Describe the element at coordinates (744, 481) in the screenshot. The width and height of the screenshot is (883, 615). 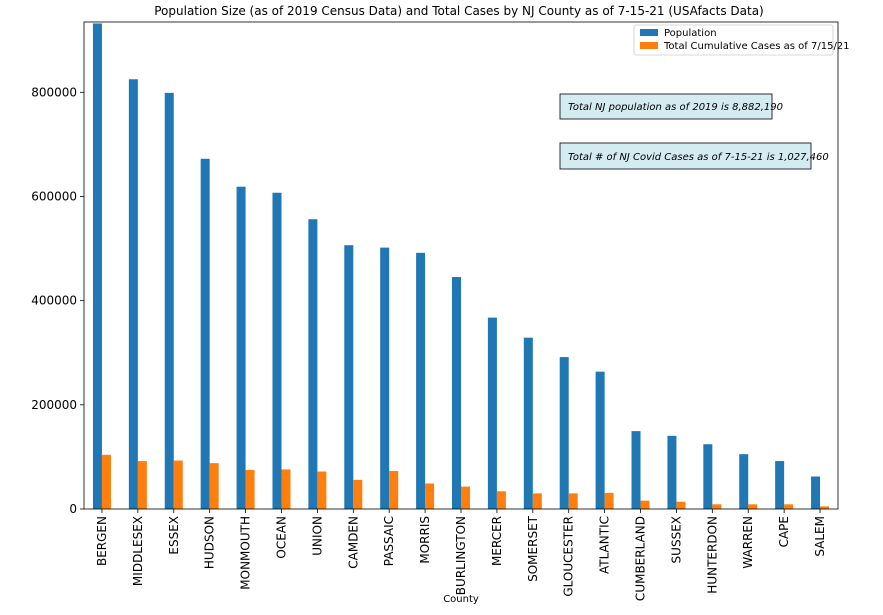
I see `bar-population-warren` at that location.